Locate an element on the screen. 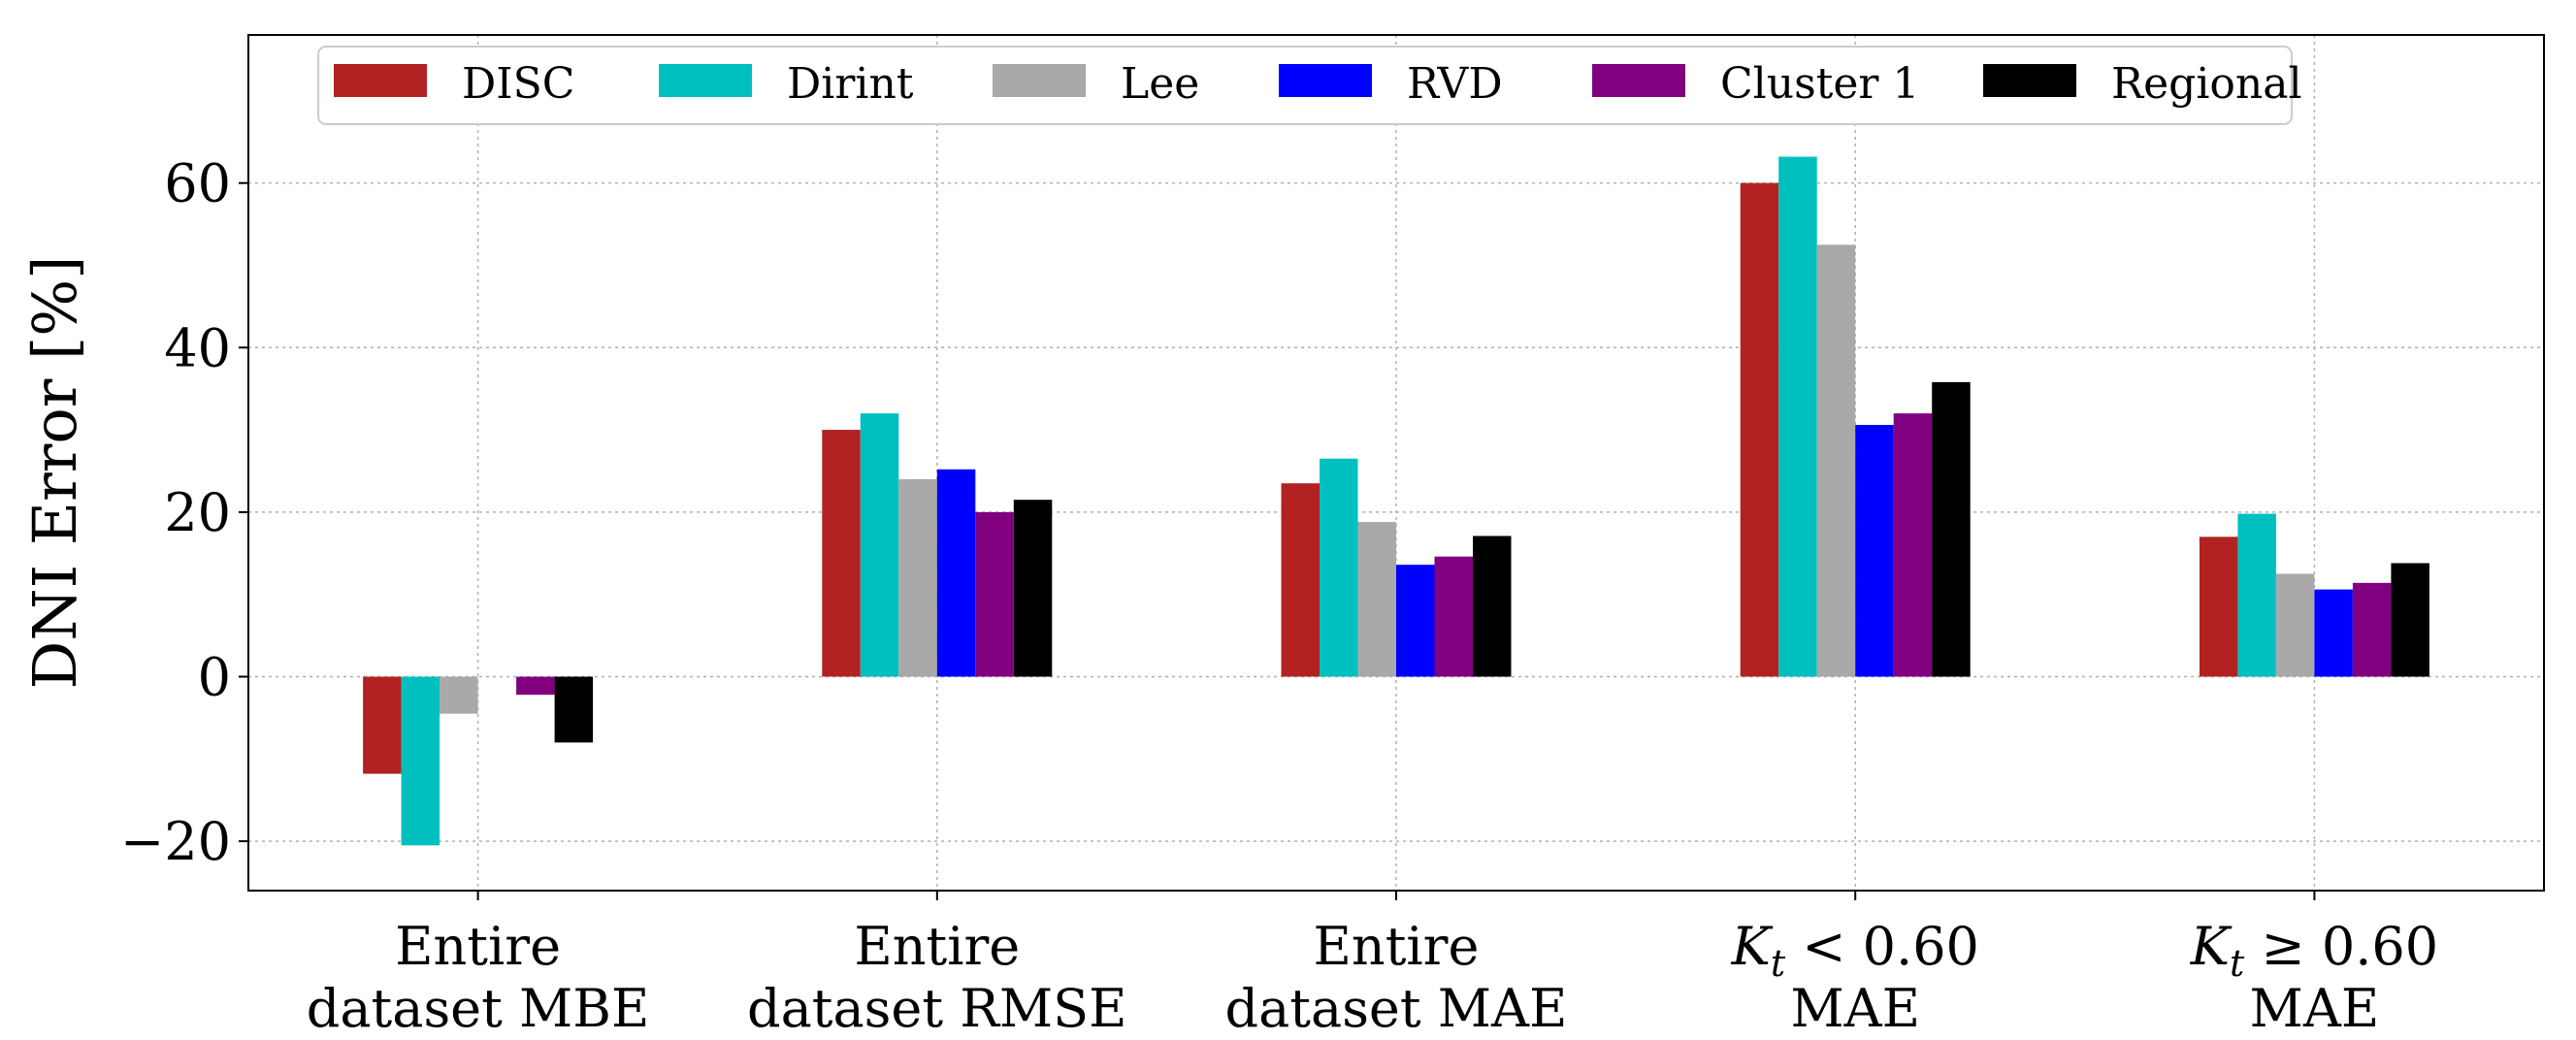  legend-label: DISC is located at coordinates (518, 84).